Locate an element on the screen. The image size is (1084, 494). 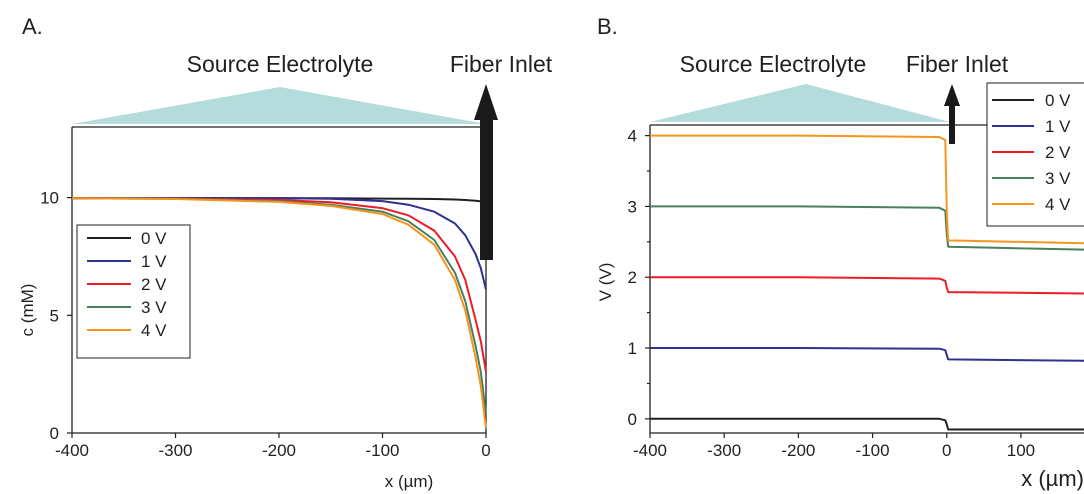
panel-a-letter: A. is located at coordinates (32, 26).